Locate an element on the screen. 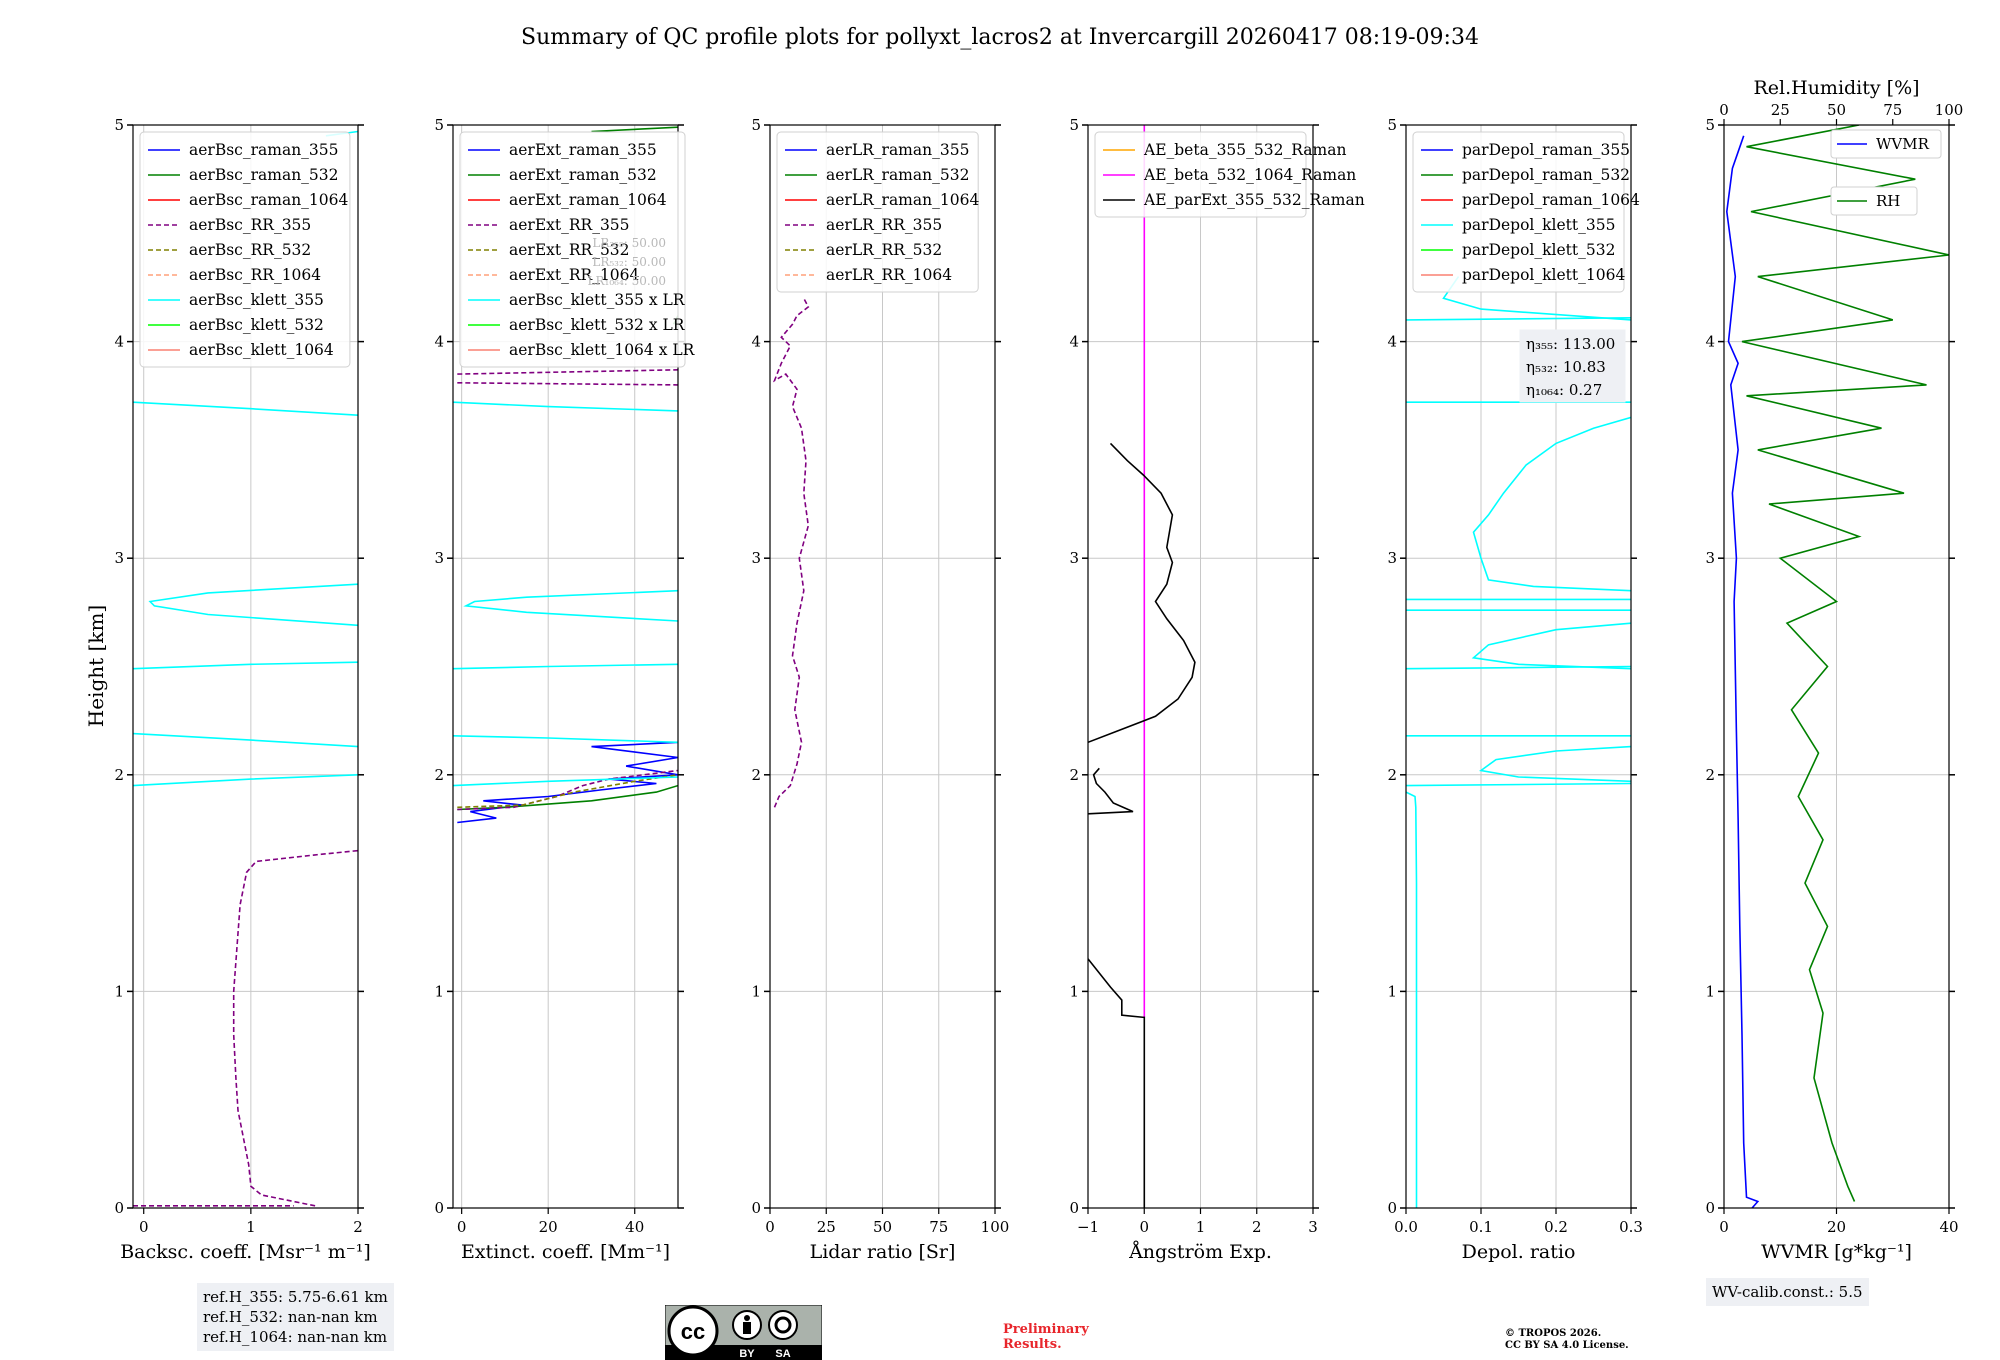 This screenshot has height=1360, width=2000. xtick-label-1: 20 is located at coordinates (1836, 1227).